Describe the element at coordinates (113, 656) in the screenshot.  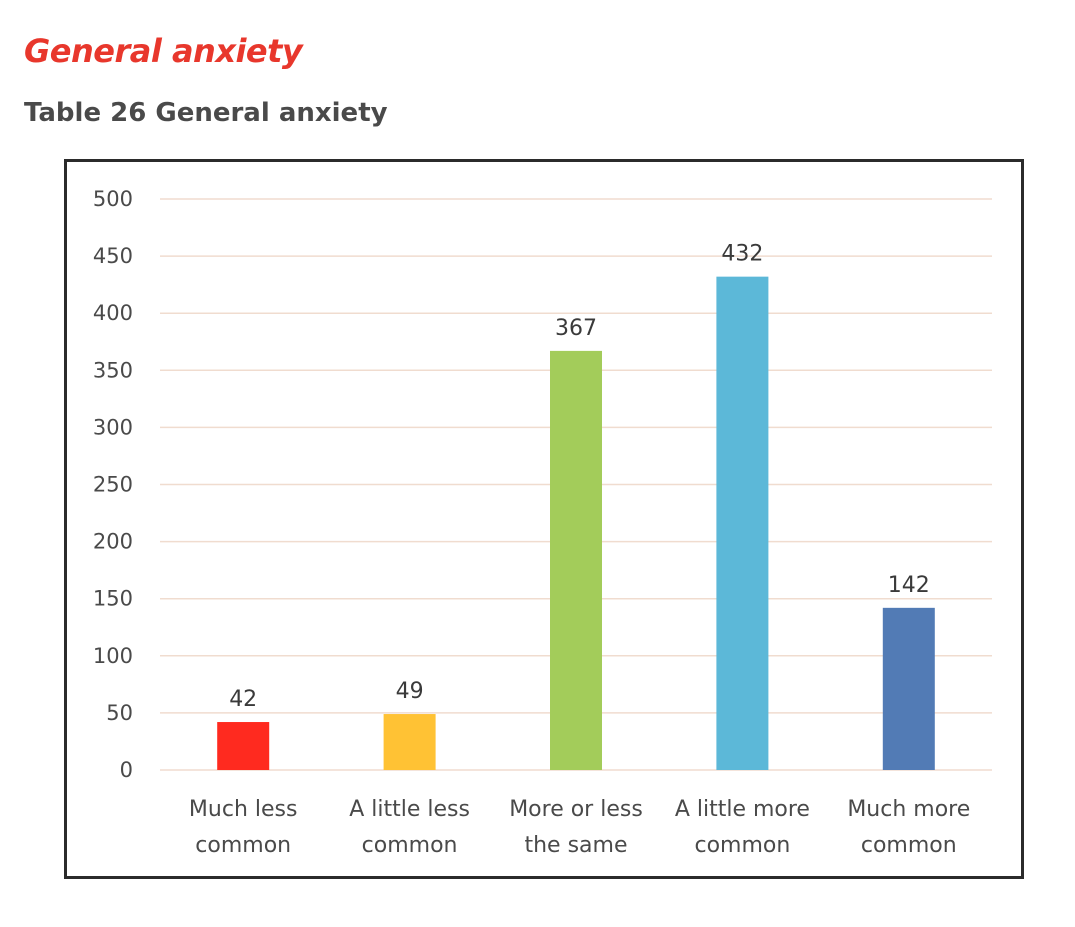
I see `y-tick-label: 100` at that location.